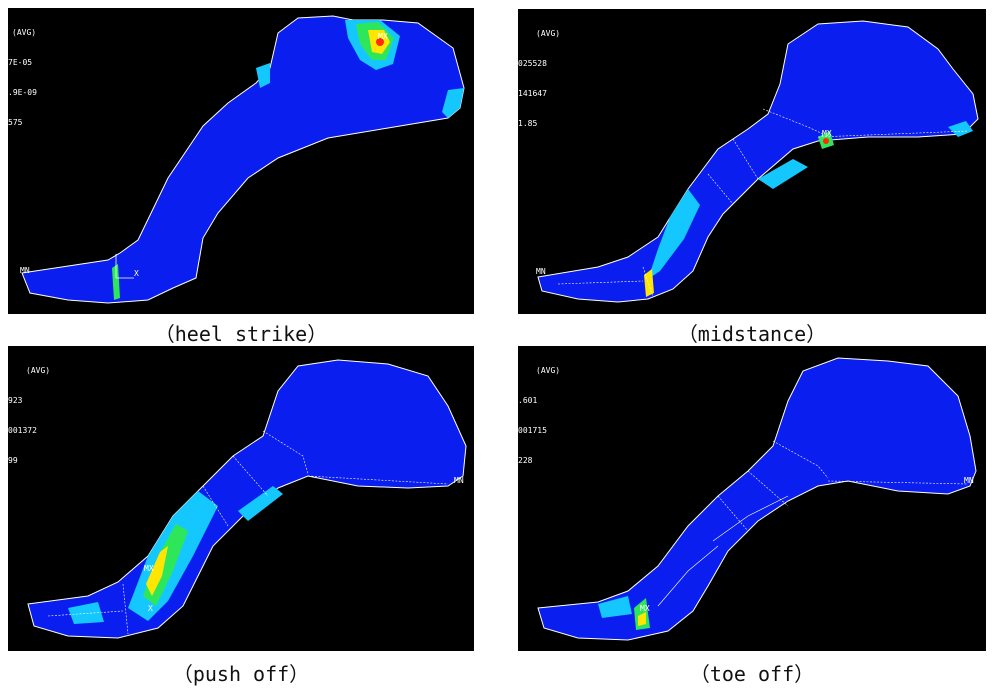 This screenshot has height=688, width=994. What do you see at coordinates (752, 334) in the screenshot?
I see `caption-midstance: （midstance）` at bounding box center [752, 334].